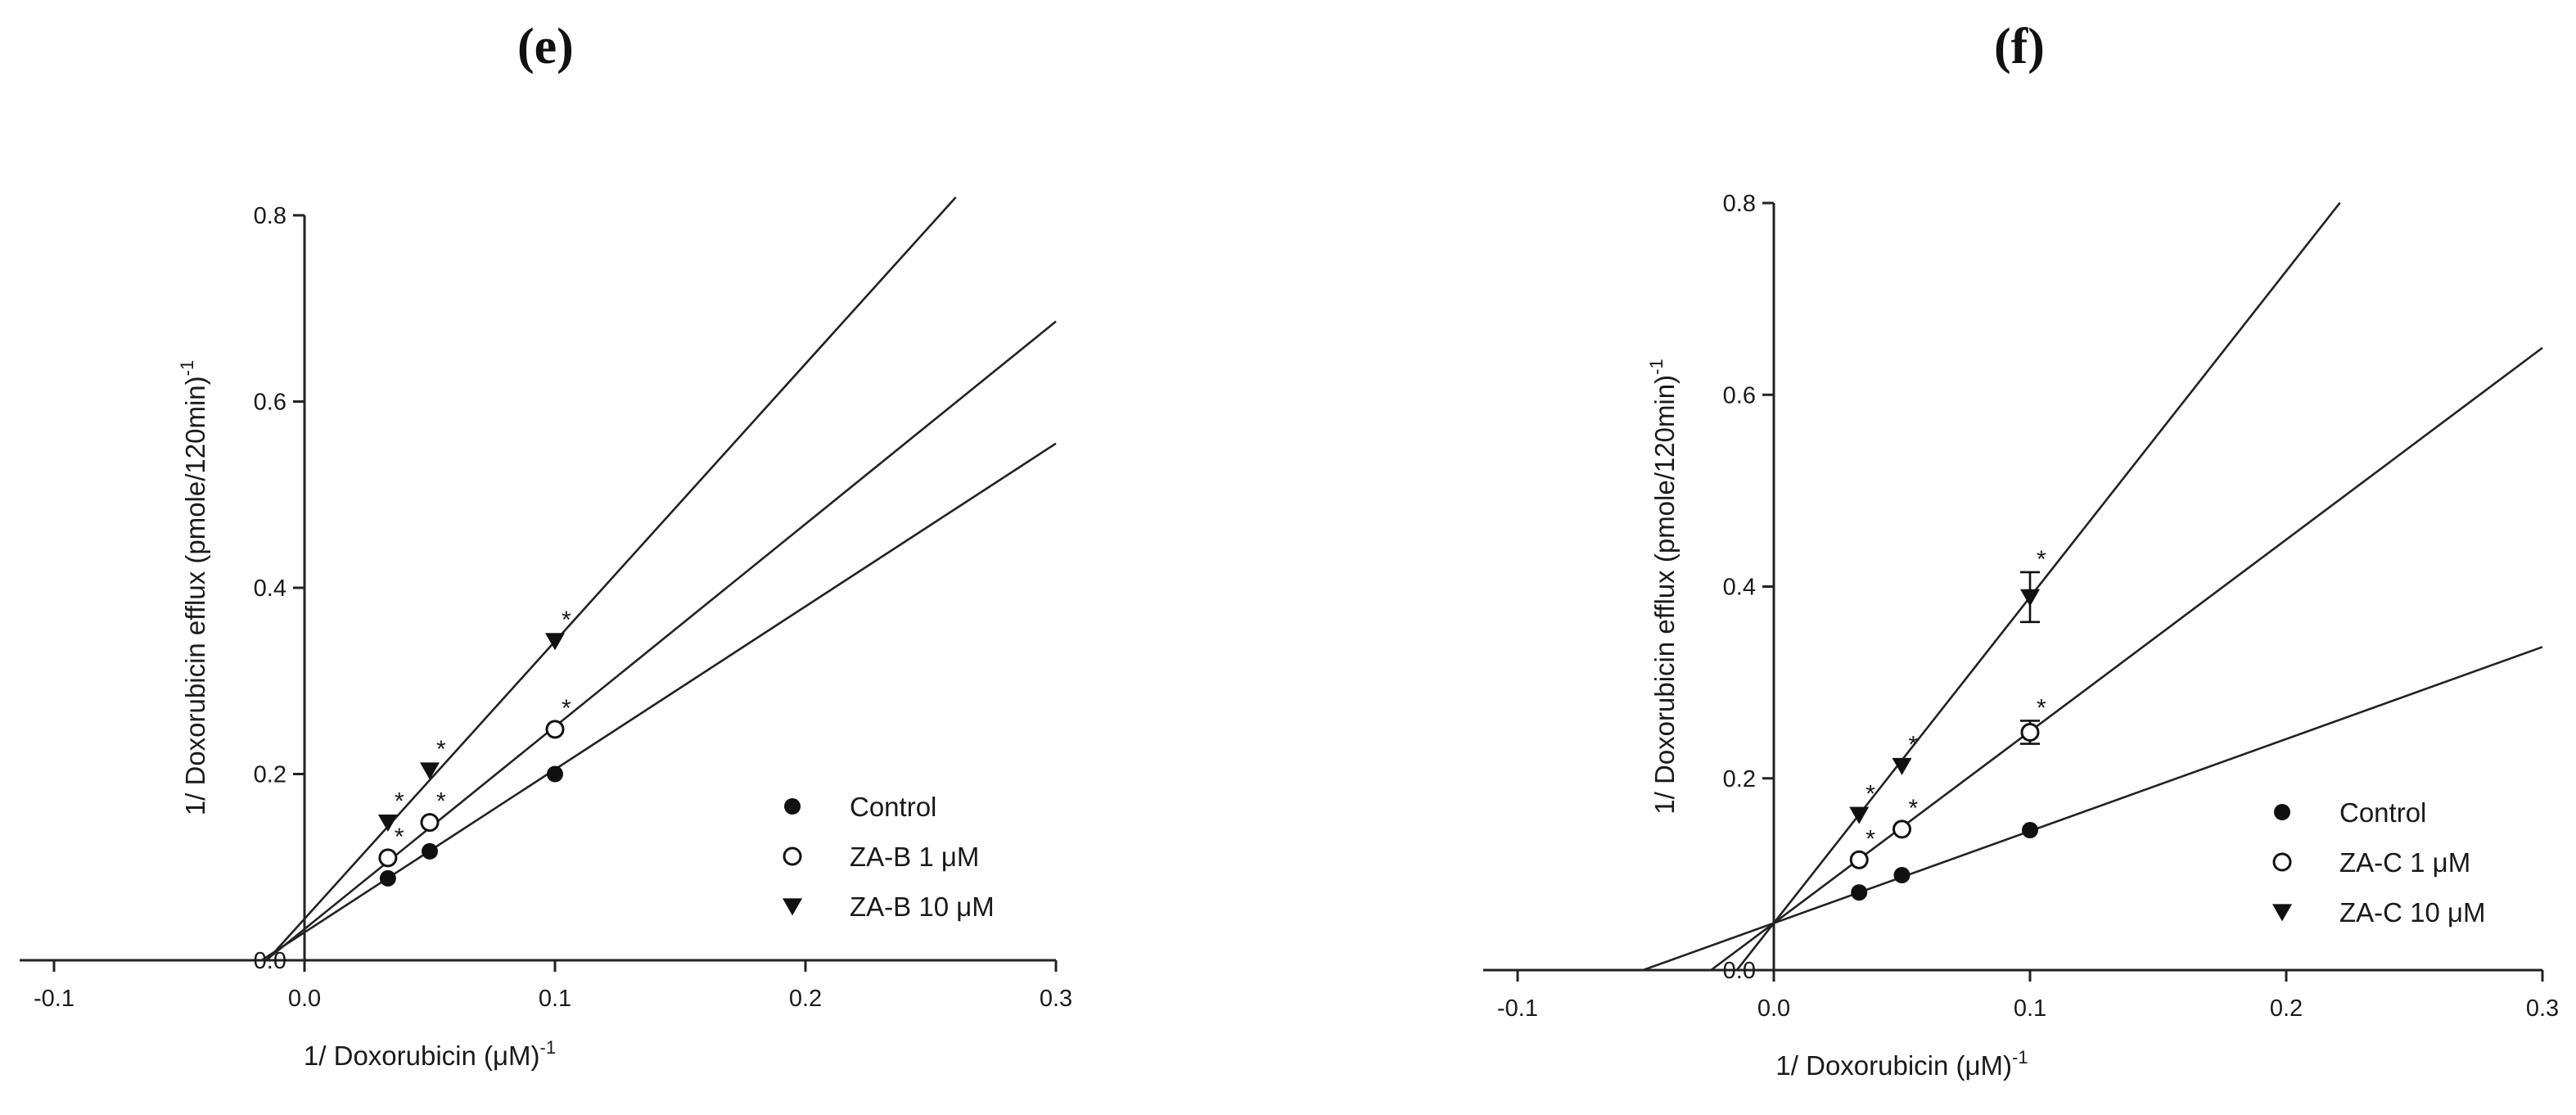  What do you see at coordinates (545, 46) in the screenshot?
I see `panel-label-e: (e)` at bounding box center [545, 46].